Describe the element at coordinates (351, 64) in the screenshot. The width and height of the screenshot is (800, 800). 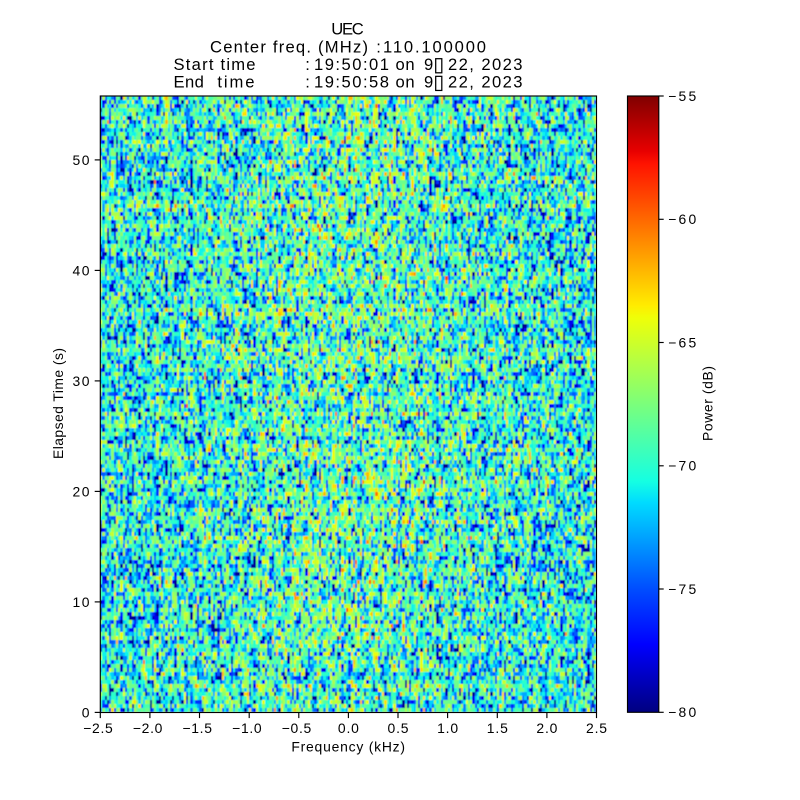
I see `svg-text: 19:50:01` at that location.